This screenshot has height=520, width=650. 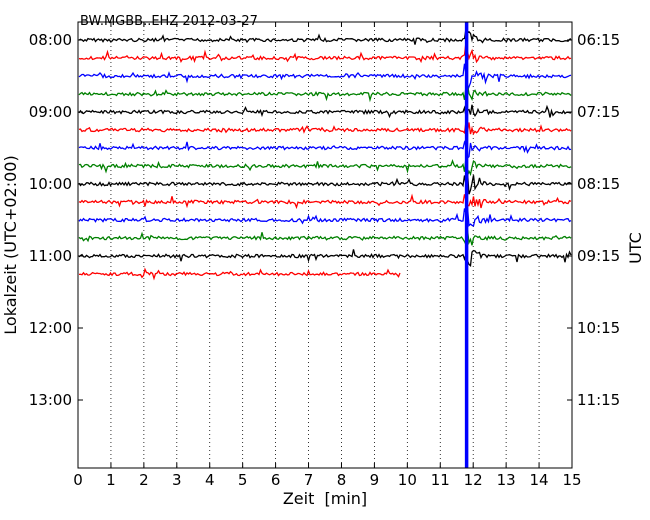 What do you see at coordinates (56, 220) in the screenshot?
I see `left-axis: 08:00 09:00 10:00 11:00 12:00 13:00` at bounding box center [56, 220].